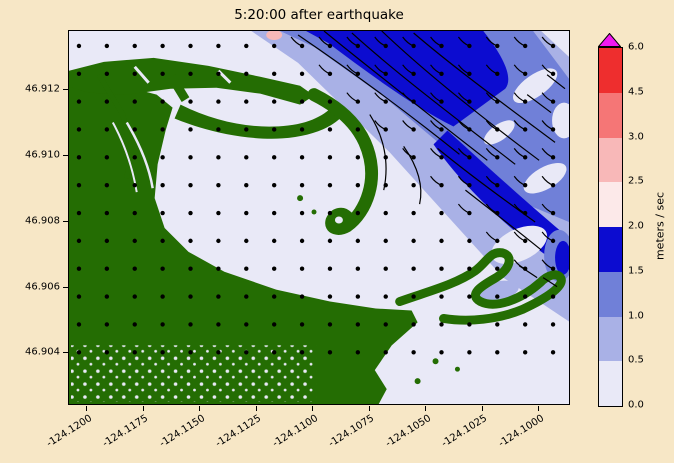 This screenshot has height=463, width=674. Describe the element at coordinates (319, 15) in the screenshot. I see `plot-title: 5:20:00 after earthquake` at that location.